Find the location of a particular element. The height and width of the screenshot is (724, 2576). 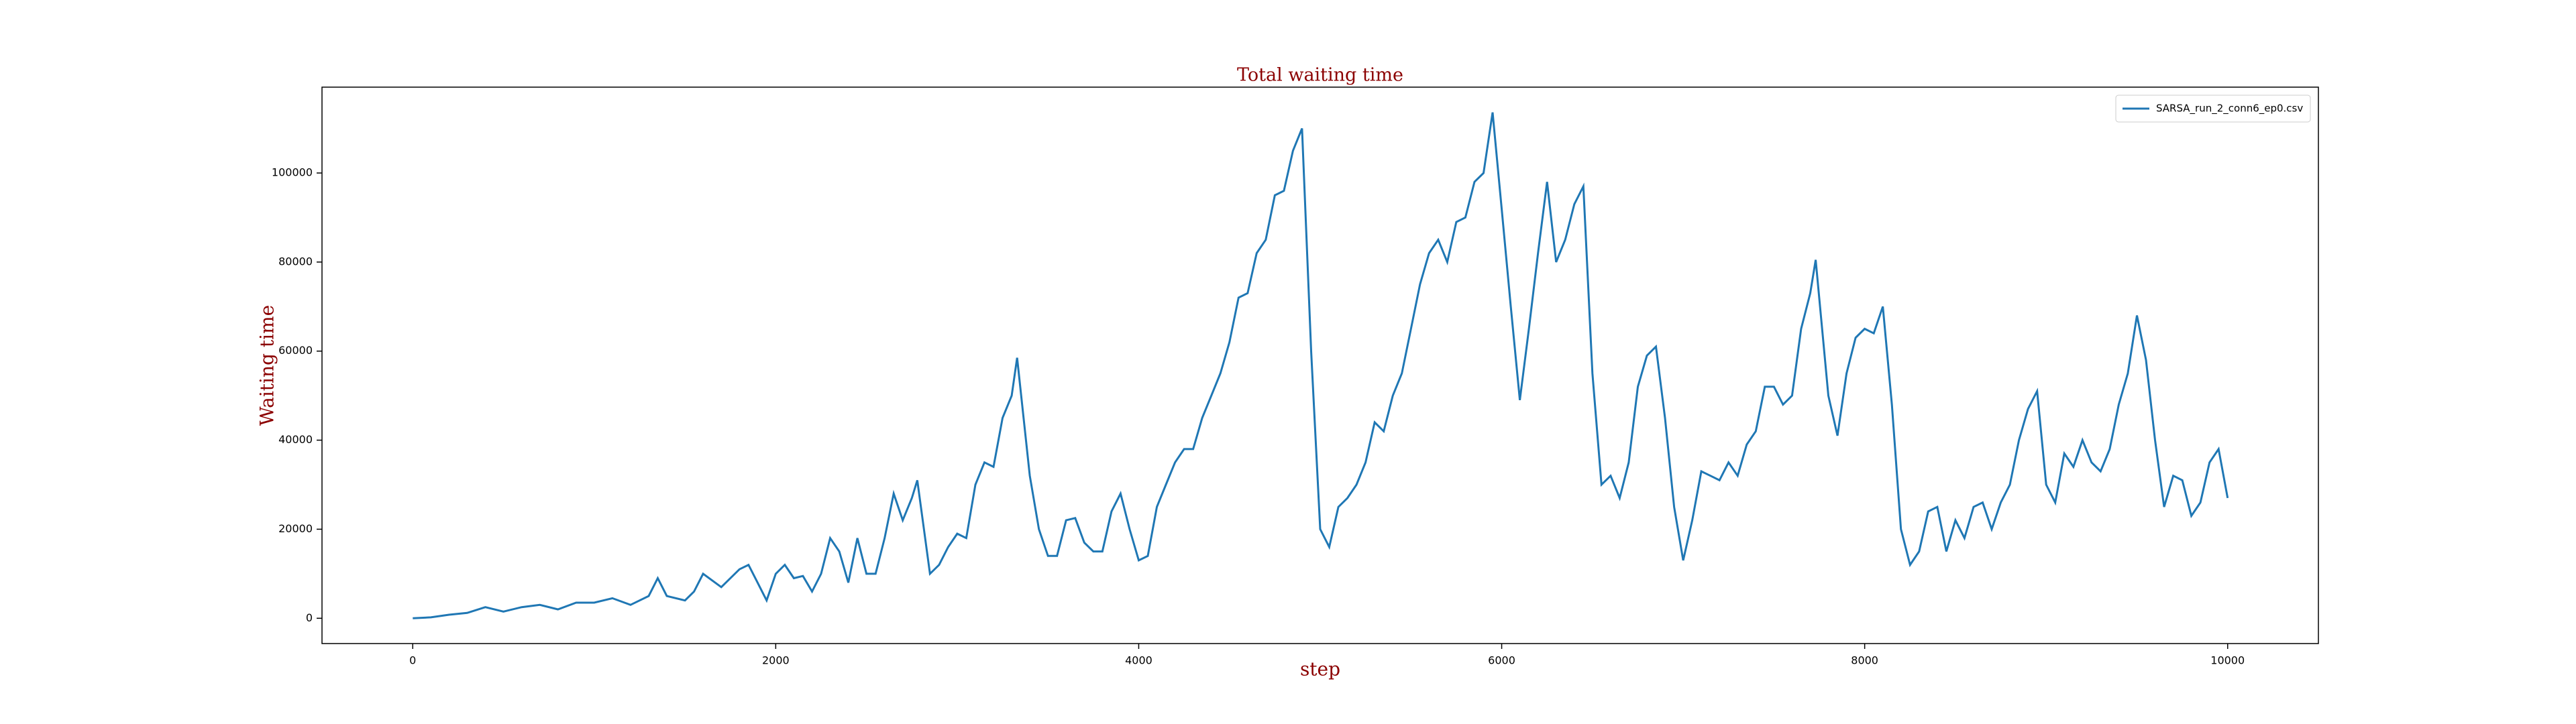

y-tick-label: 40000 is located at coordinates (295, 439).